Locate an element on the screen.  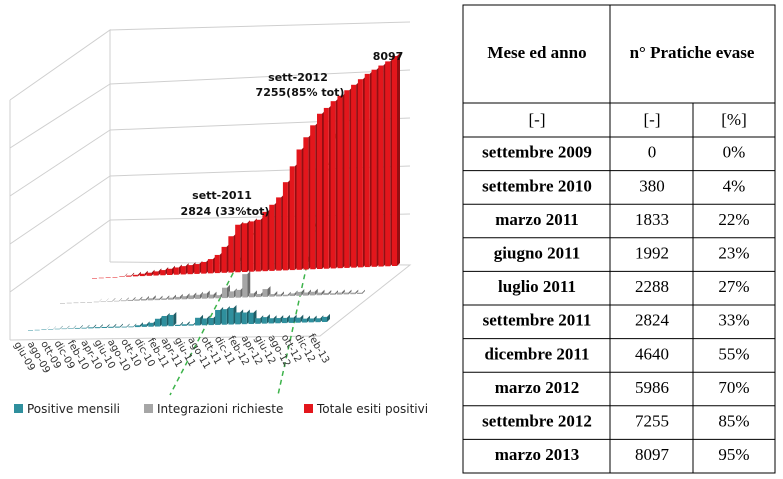
table-cell: luglio 2011 is located at coordinates (537, 286).